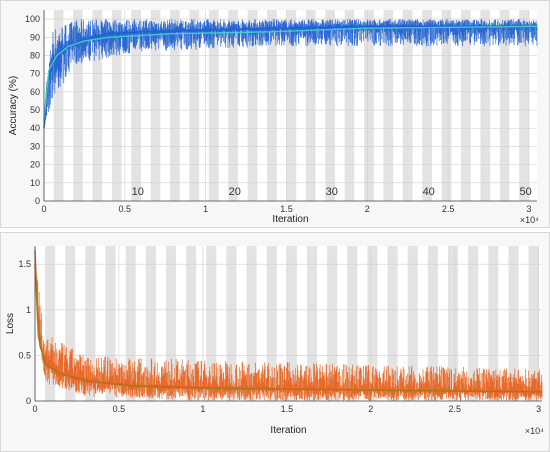 Image resolution: width=550 pixels, height=452 pixels. I want to click on y-tick-label: 1, so click(28, 310).